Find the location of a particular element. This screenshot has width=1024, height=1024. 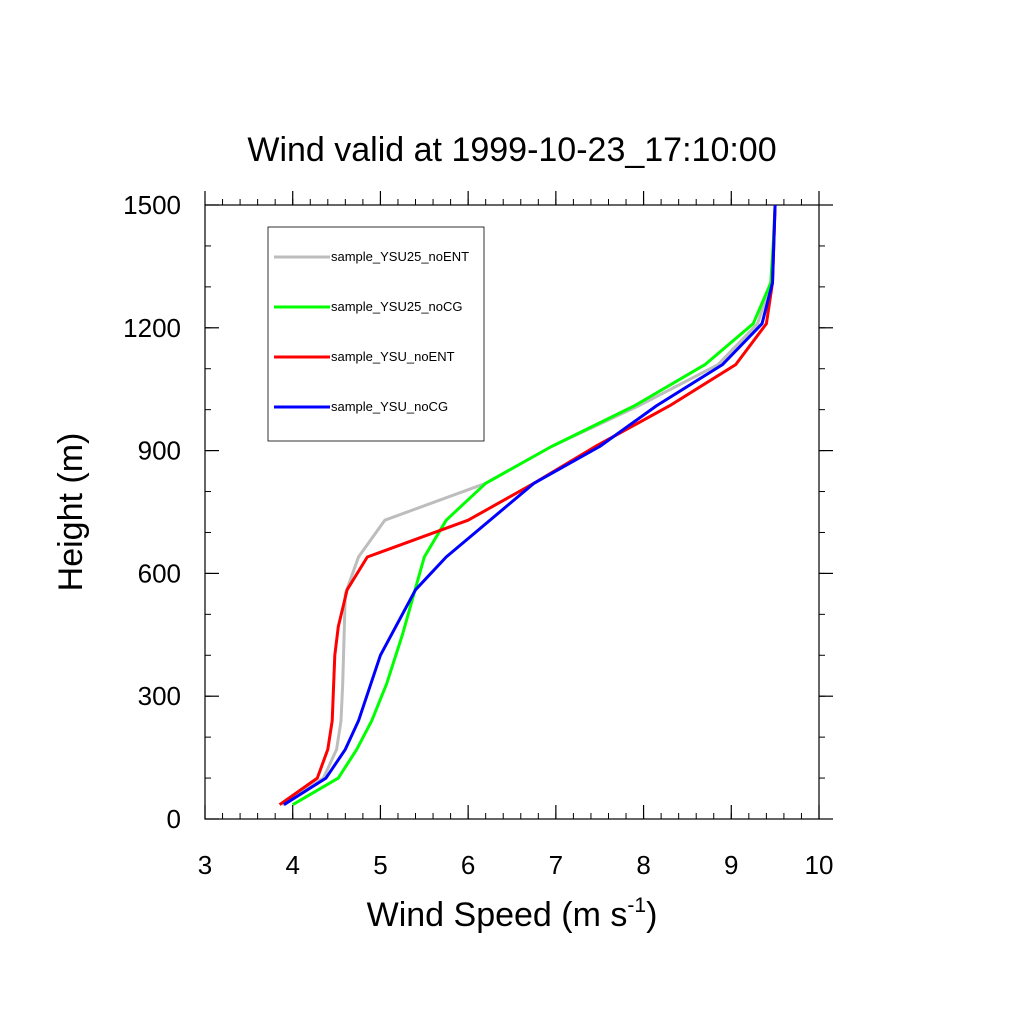

x-axis-label-end: ) is located at coordinates (651, 915).